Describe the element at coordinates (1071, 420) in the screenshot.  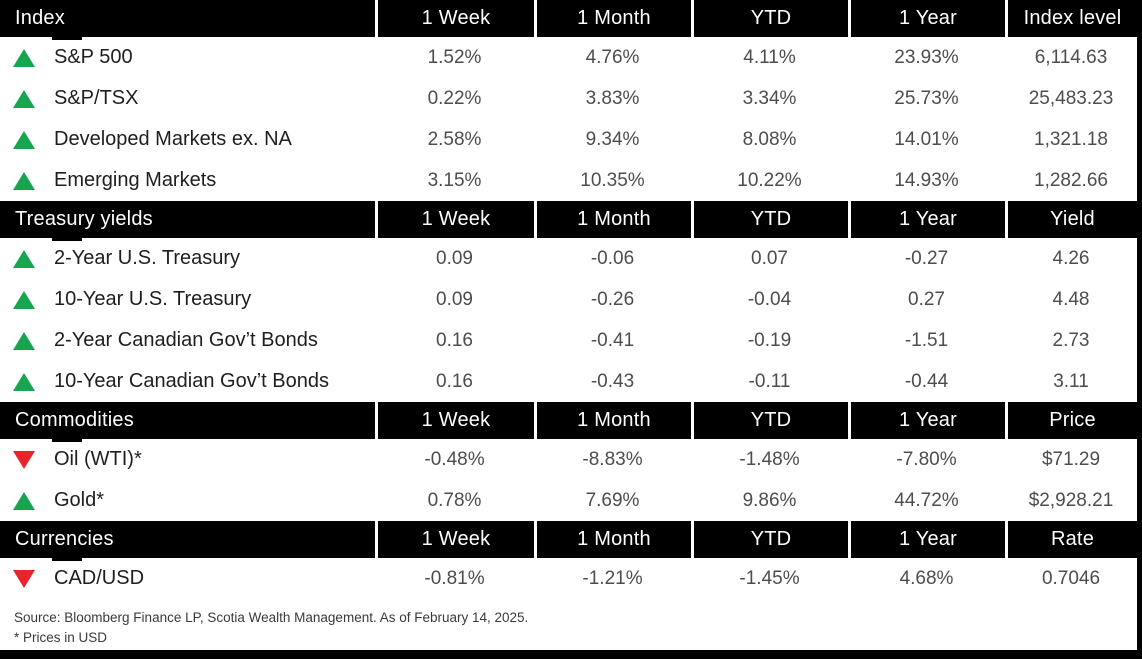
I see `column-header-price: Price` at that location.